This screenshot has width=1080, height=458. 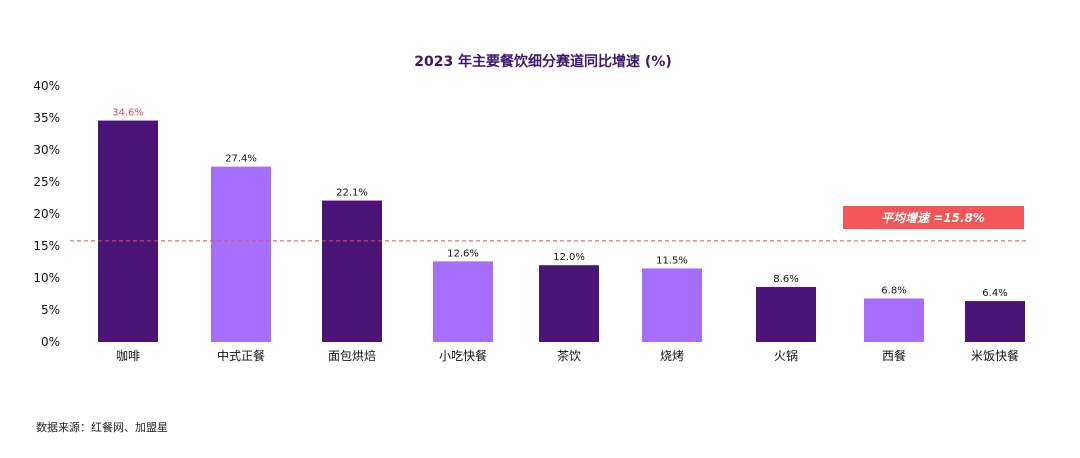 I want to click on chart-title: 2023 年主要餐饮细分赛道同比增速 (%), so click(x=543, y=61).